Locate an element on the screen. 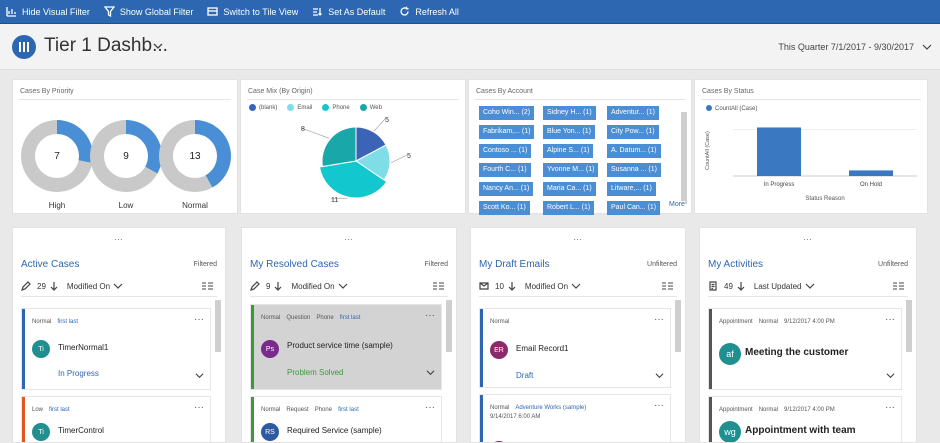 The image size is (940, 443). more-link: More is located at coordinates (676, 204).